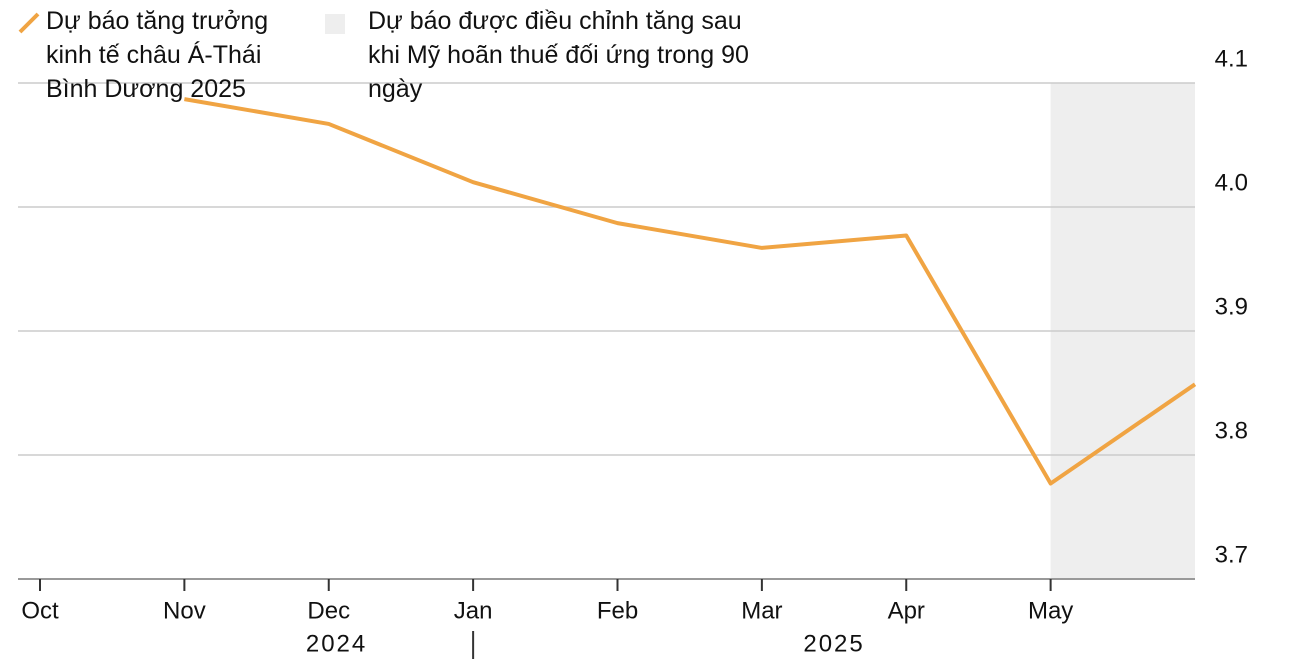 The width and height of the screenshot is (1304, 672). What do you see at coordinates (906, 610) in the screenshot?
I see `x-tick-label: Apr` at bounding box center [906, 610].